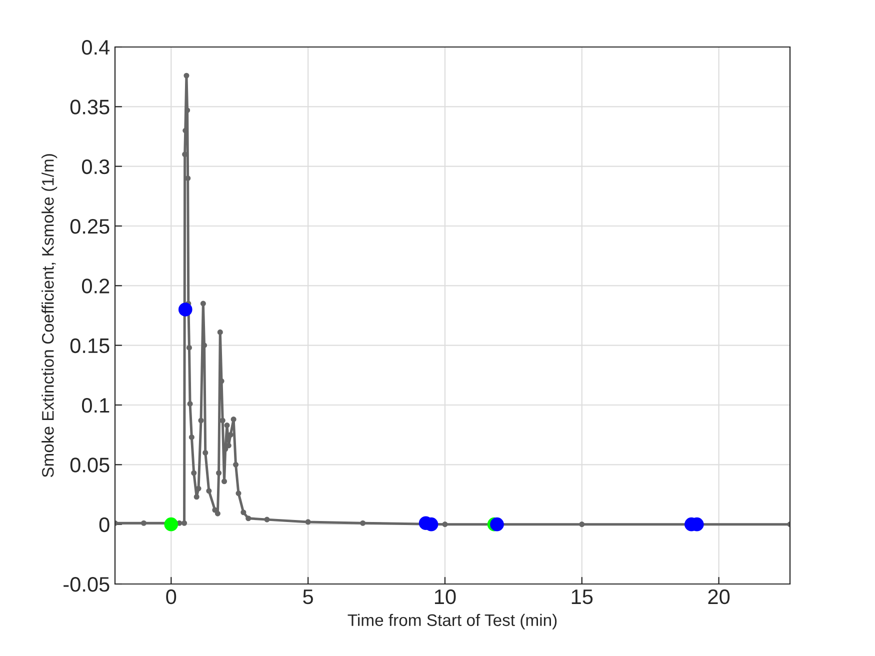 Image resolution: width=875 pixels, height=656 pixels. What do you see at coordinates (50, 316) in the screenshot?
I see `y-axis-title: Smoke Extinction Coefficient, Ksmoke (1/m)` at bounding box center [50, 316].